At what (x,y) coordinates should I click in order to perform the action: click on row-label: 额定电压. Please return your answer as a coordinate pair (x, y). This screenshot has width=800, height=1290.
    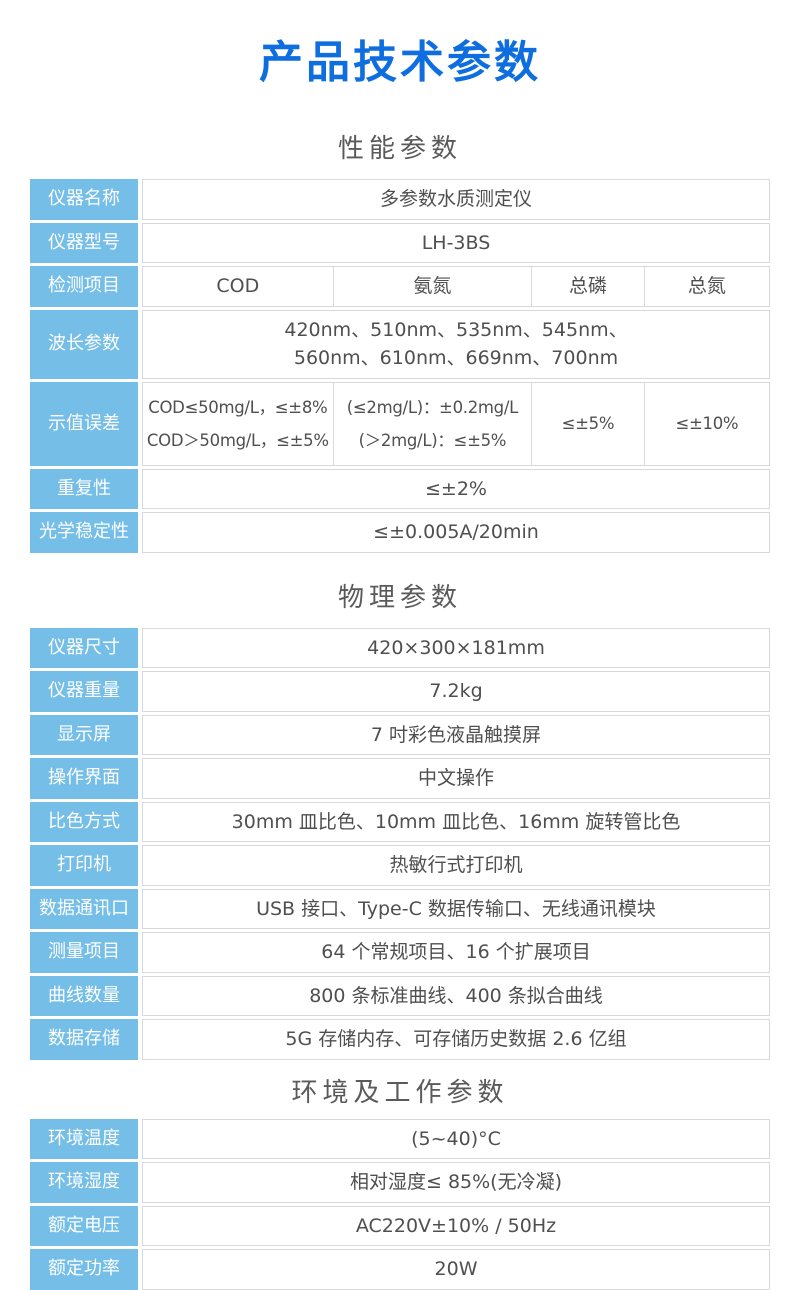
    Looking at the image, I should click on (84, 1225).